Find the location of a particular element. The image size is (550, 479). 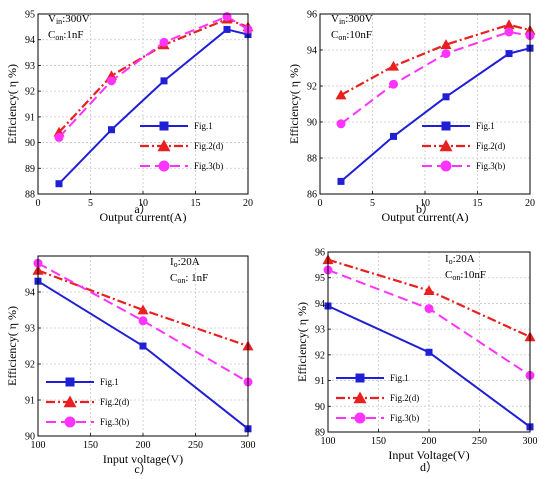

panel-caption: c） is located at coordinates (142, 469).